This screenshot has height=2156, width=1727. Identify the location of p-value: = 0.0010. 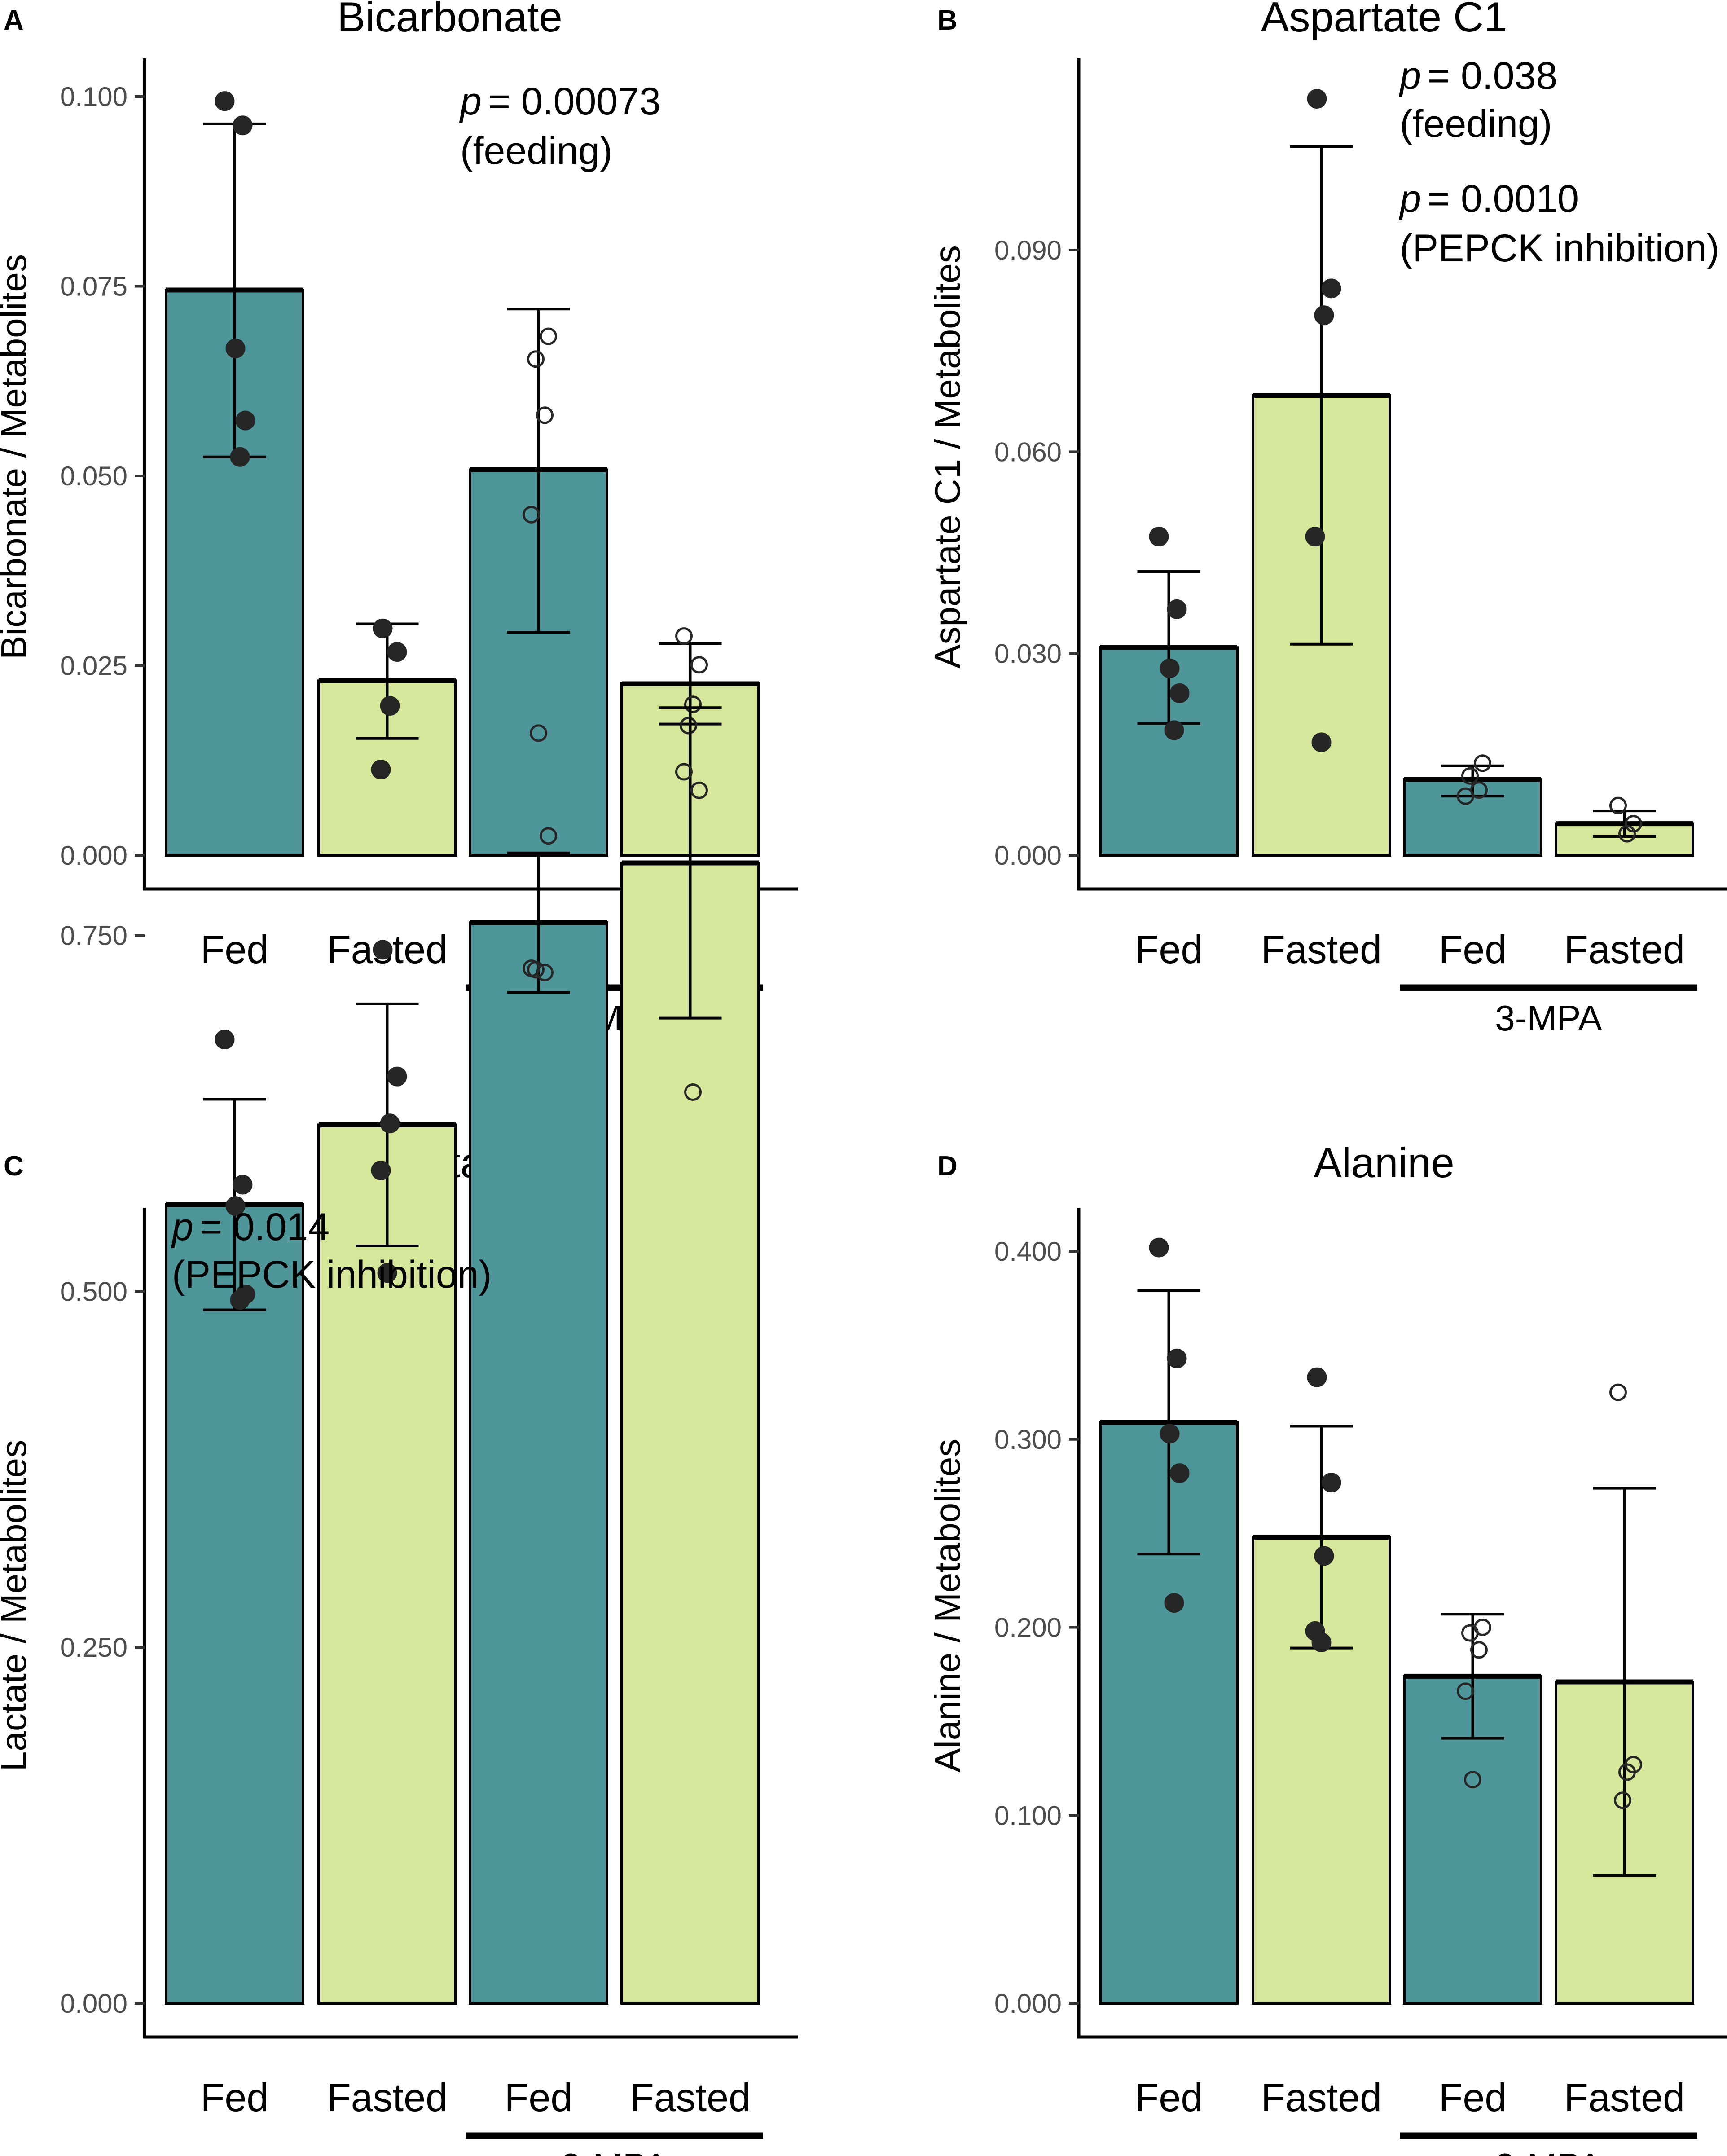
(1503, 198).